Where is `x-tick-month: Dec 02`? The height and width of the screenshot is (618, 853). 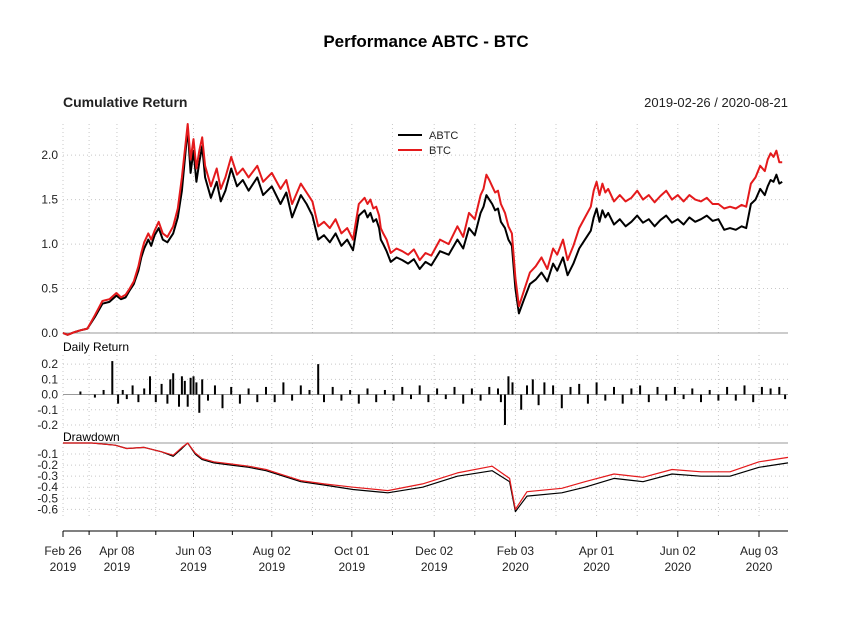
x-tick-month: Dec 02 is located at coordinates (434, 551).